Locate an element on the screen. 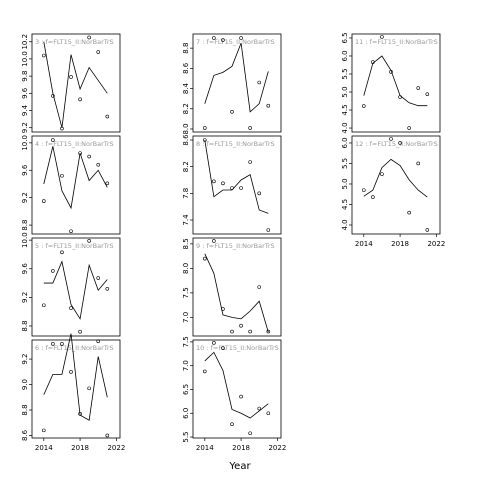 This screenshot has width=480, height=480. y-tick-label: 5.5 is located at coordinates (186, 436).